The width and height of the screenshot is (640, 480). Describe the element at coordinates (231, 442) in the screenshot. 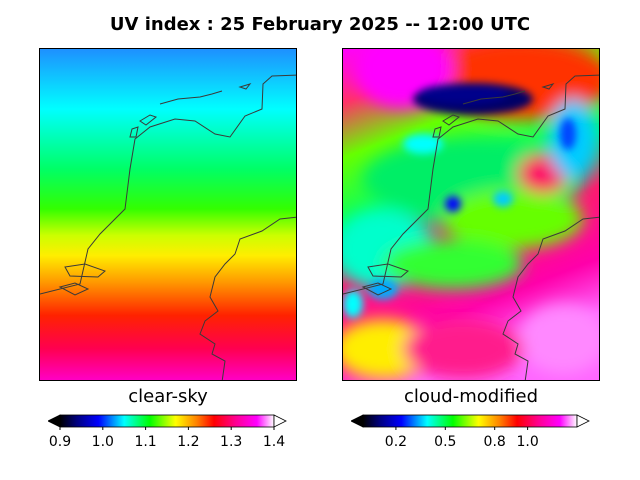

I see `colorbar-tick-label: 1.3` at that location.